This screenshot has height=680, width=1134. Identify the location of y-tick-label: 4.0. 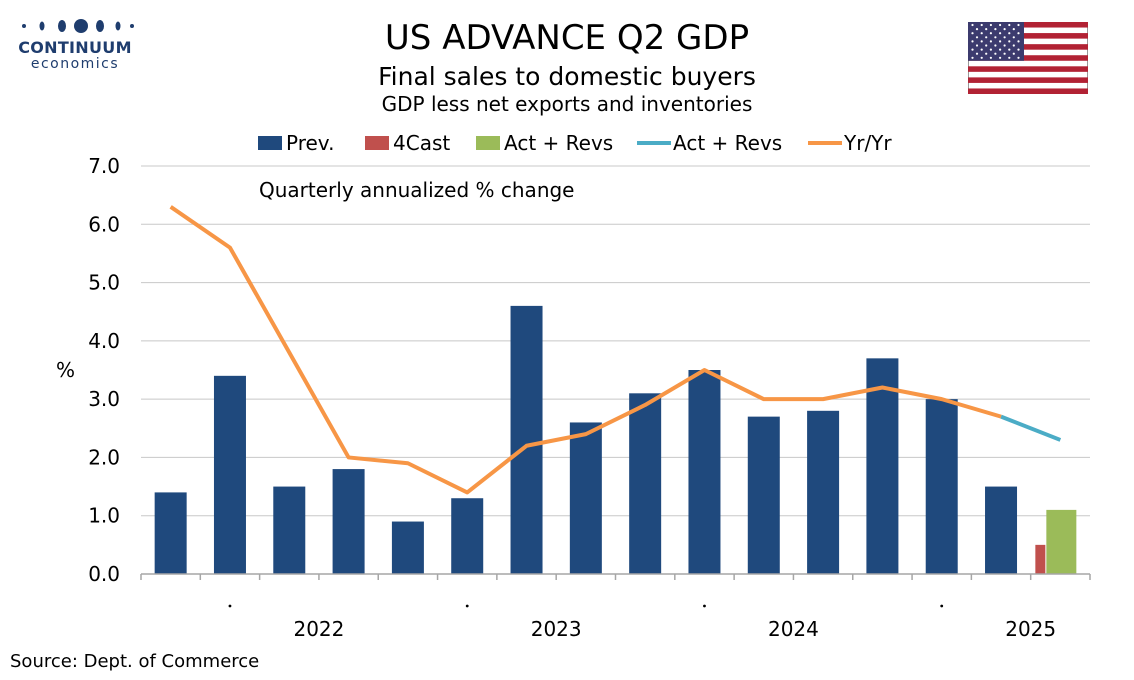
(104, 341).